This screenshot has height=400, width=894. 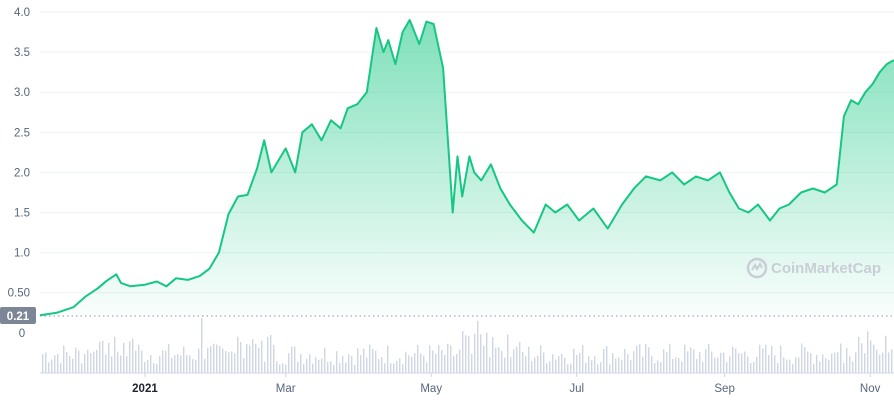 What do you see at coordinates (19, 294) in the screenshot?
I see `y-tick-label: 0.50` at bounding box center [19, 294].